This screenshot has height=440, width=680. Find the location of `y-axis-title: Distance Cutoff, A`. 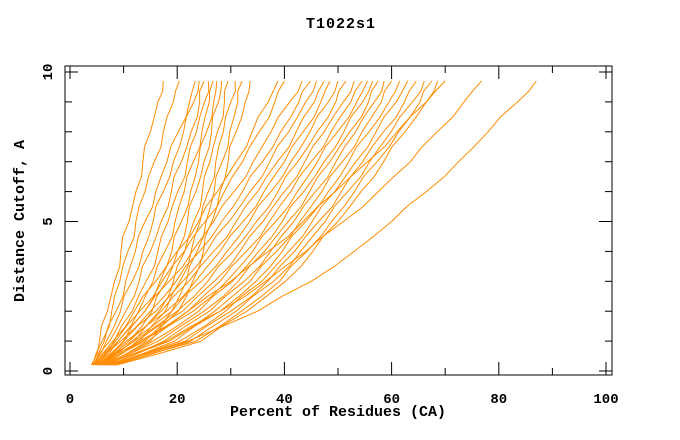

y-axis-title: Distance Cutoff, A is located at coordinates (20, 221).